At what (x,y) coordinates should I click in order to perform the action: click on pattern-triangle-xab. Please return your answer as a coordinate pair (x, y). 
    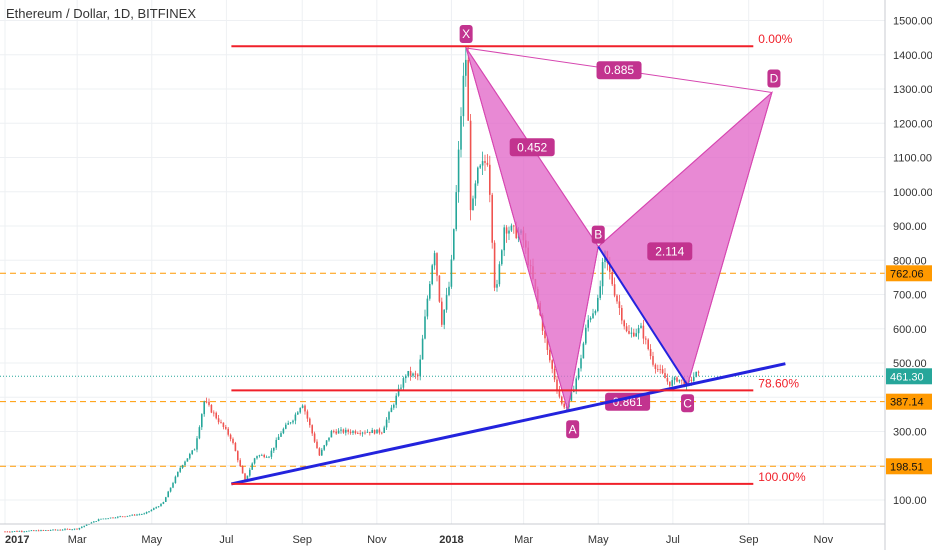
    Looking at the image, I should click on (532, 229).